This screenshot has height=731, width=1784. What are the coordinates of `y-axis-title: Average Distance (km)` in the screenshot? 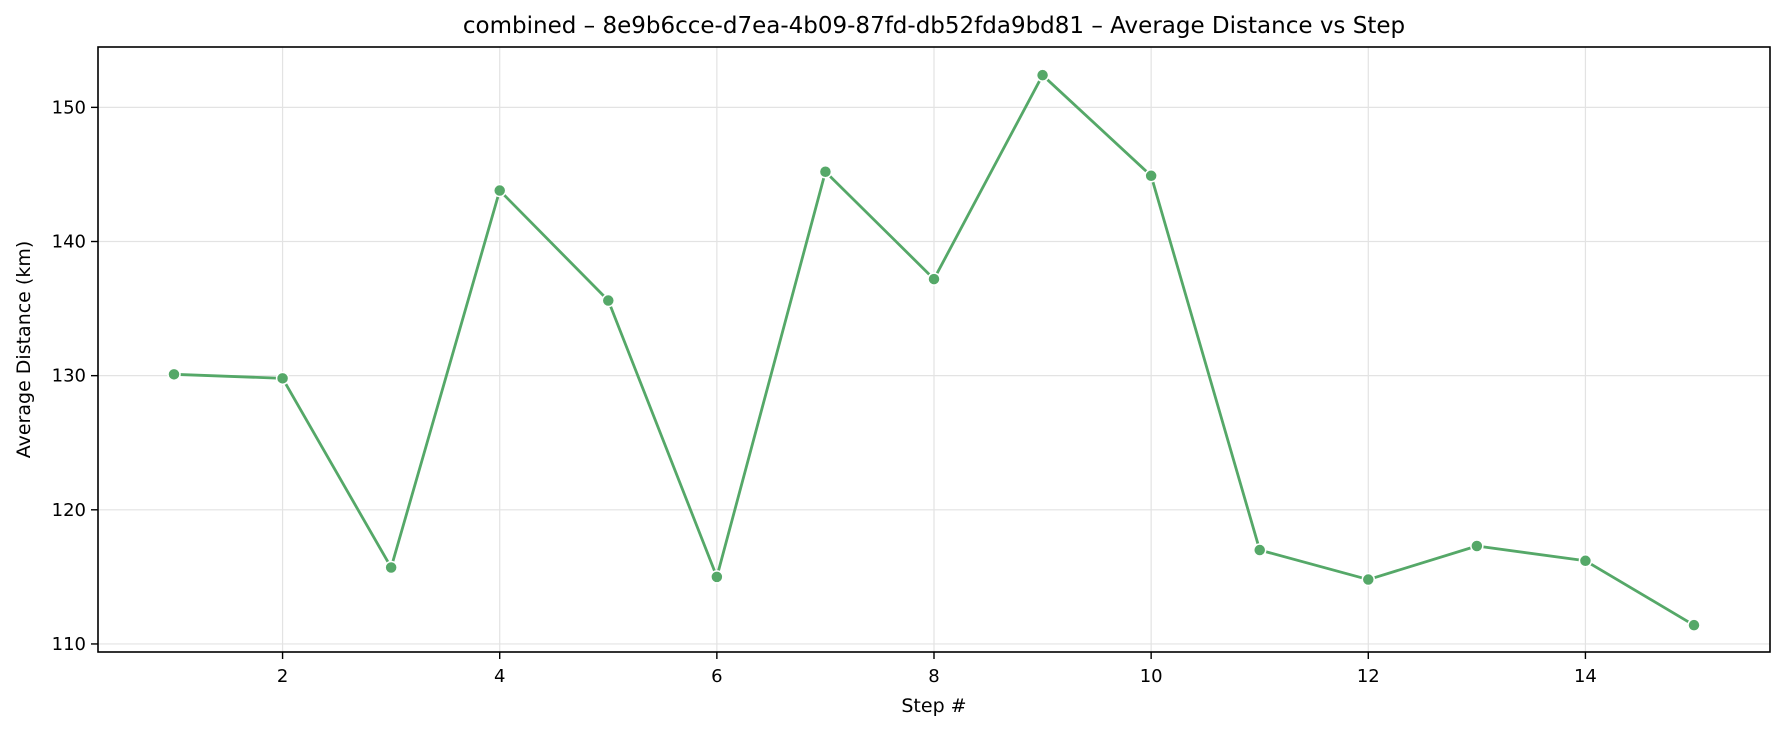 It's located at (24, 350).